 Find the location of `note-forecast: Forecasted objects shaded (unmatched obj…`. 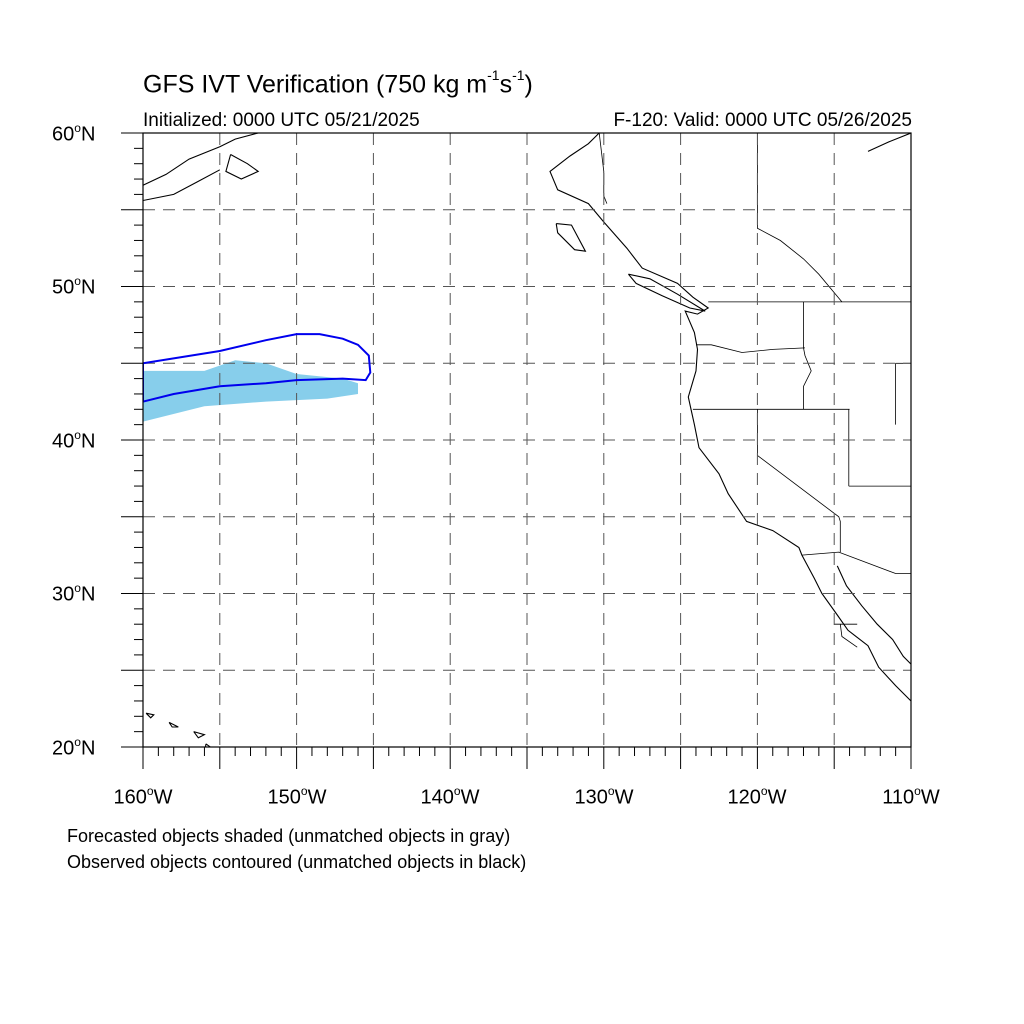

note-forecast: Forecasted objects shaded (unmatched obj… is located at coordinates (289, 836).